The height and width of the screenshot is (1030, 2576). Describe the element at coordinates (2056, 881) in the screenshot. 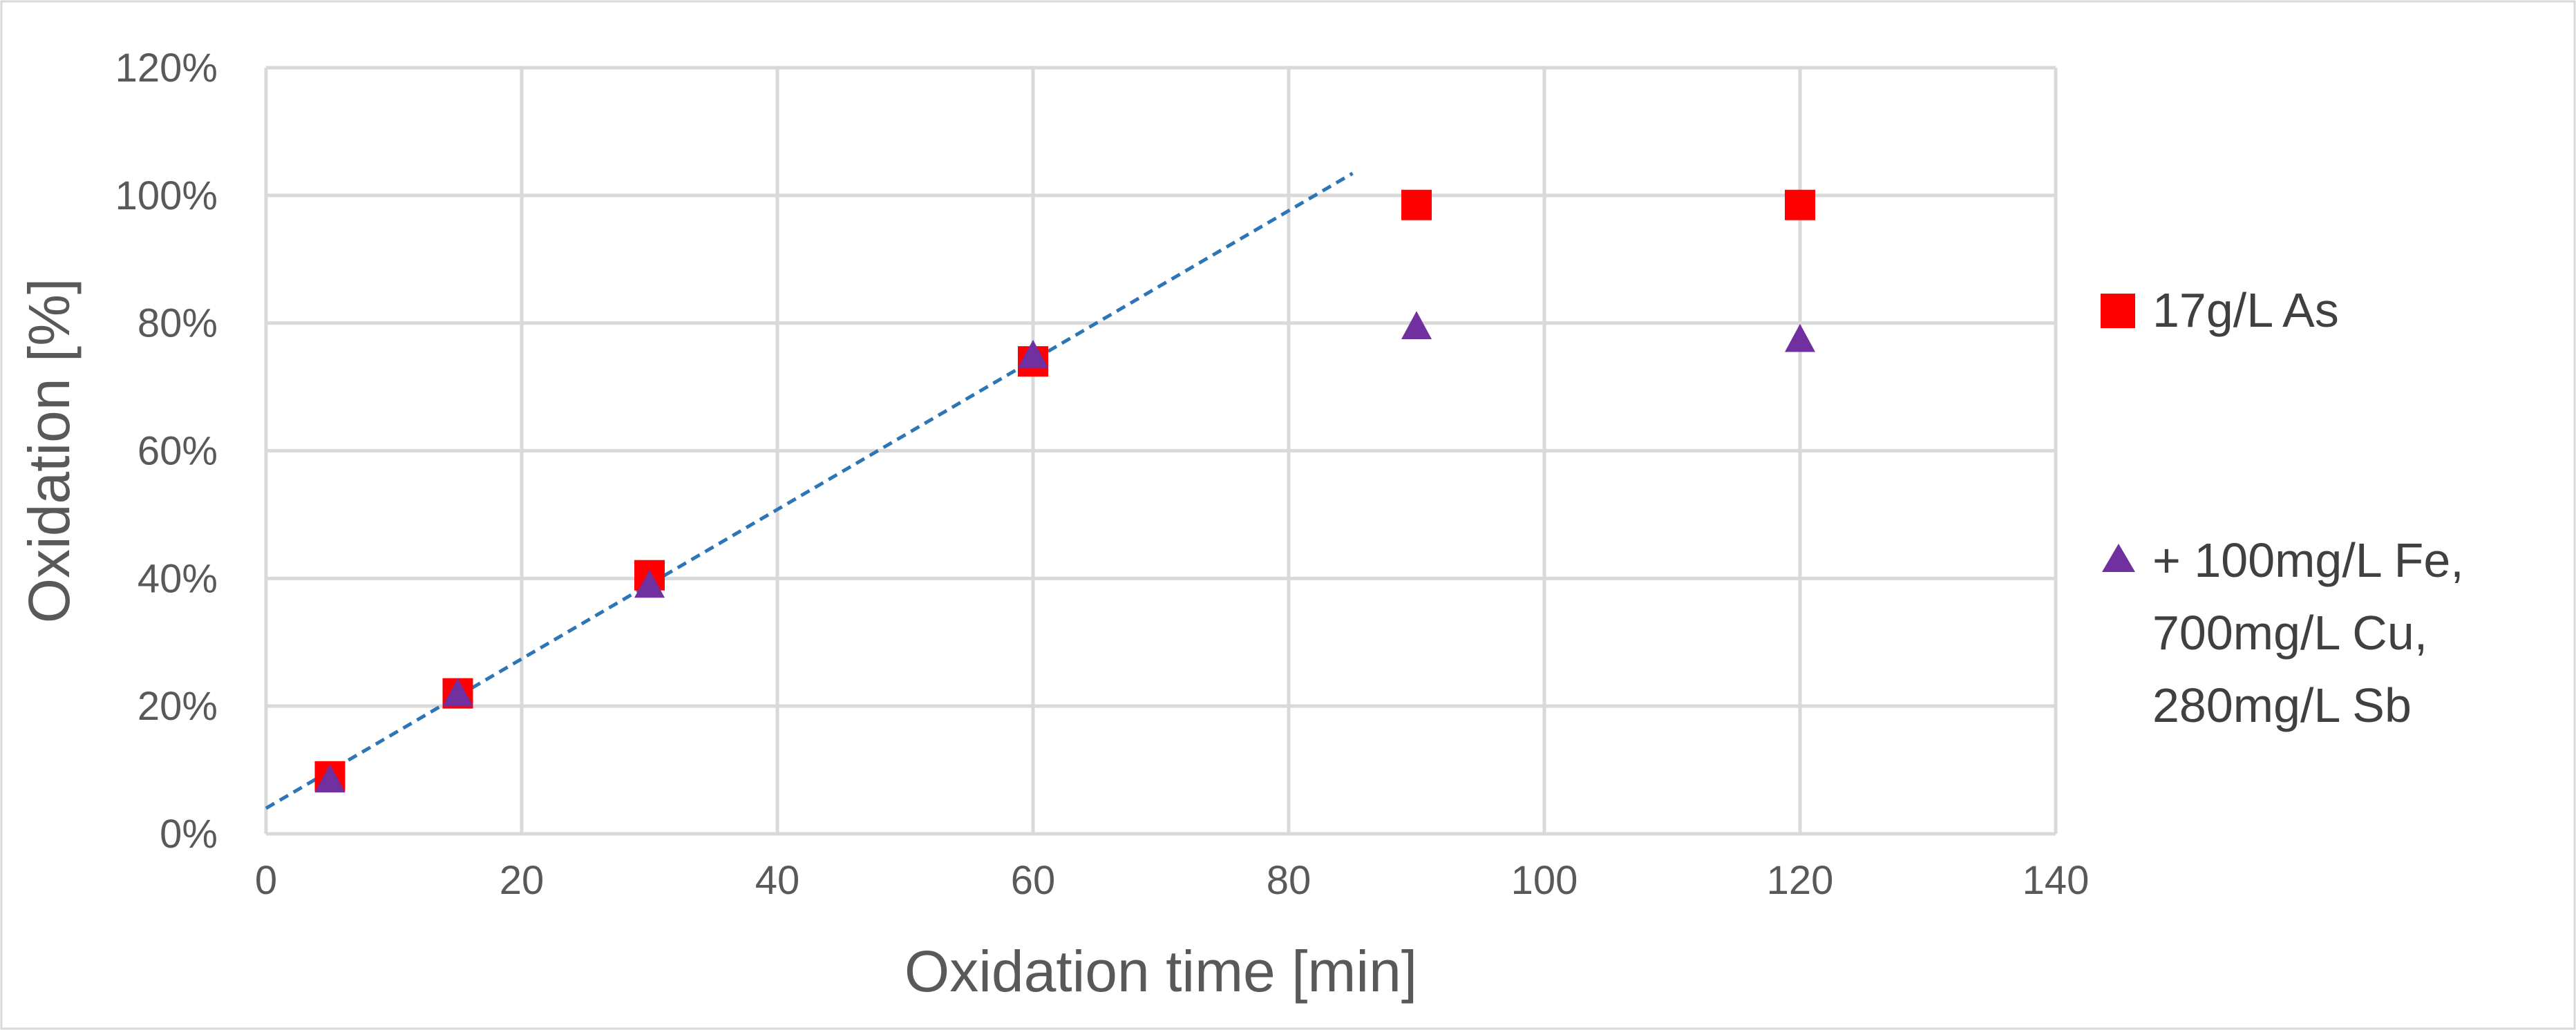

I see `x-tick-label: 140` at that location.